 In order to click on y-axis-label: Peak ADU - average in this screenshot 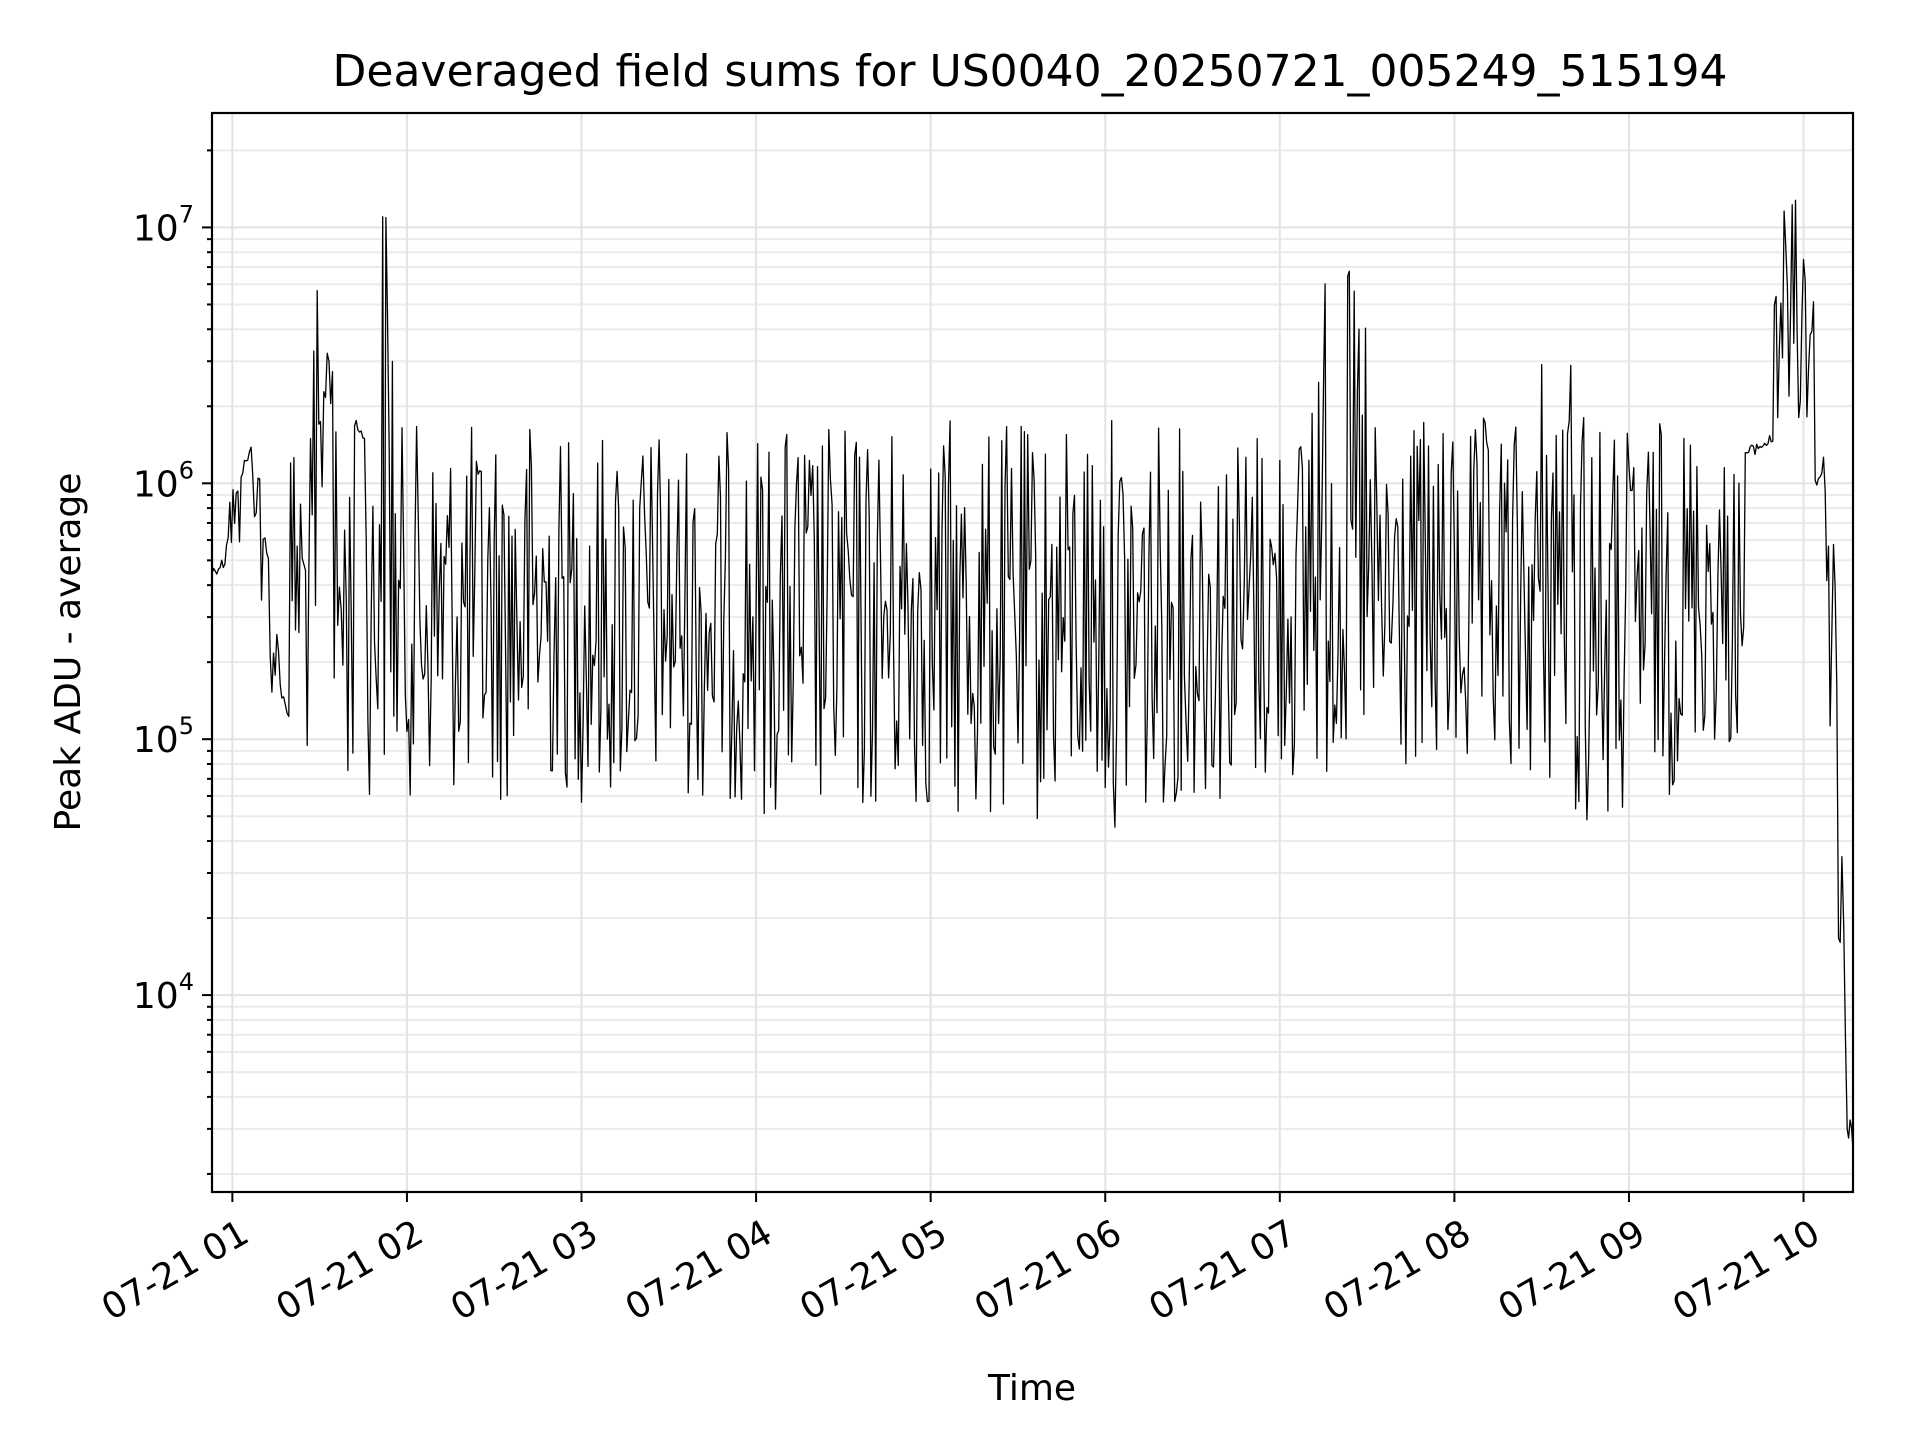, I will do `click(68, 652)`.